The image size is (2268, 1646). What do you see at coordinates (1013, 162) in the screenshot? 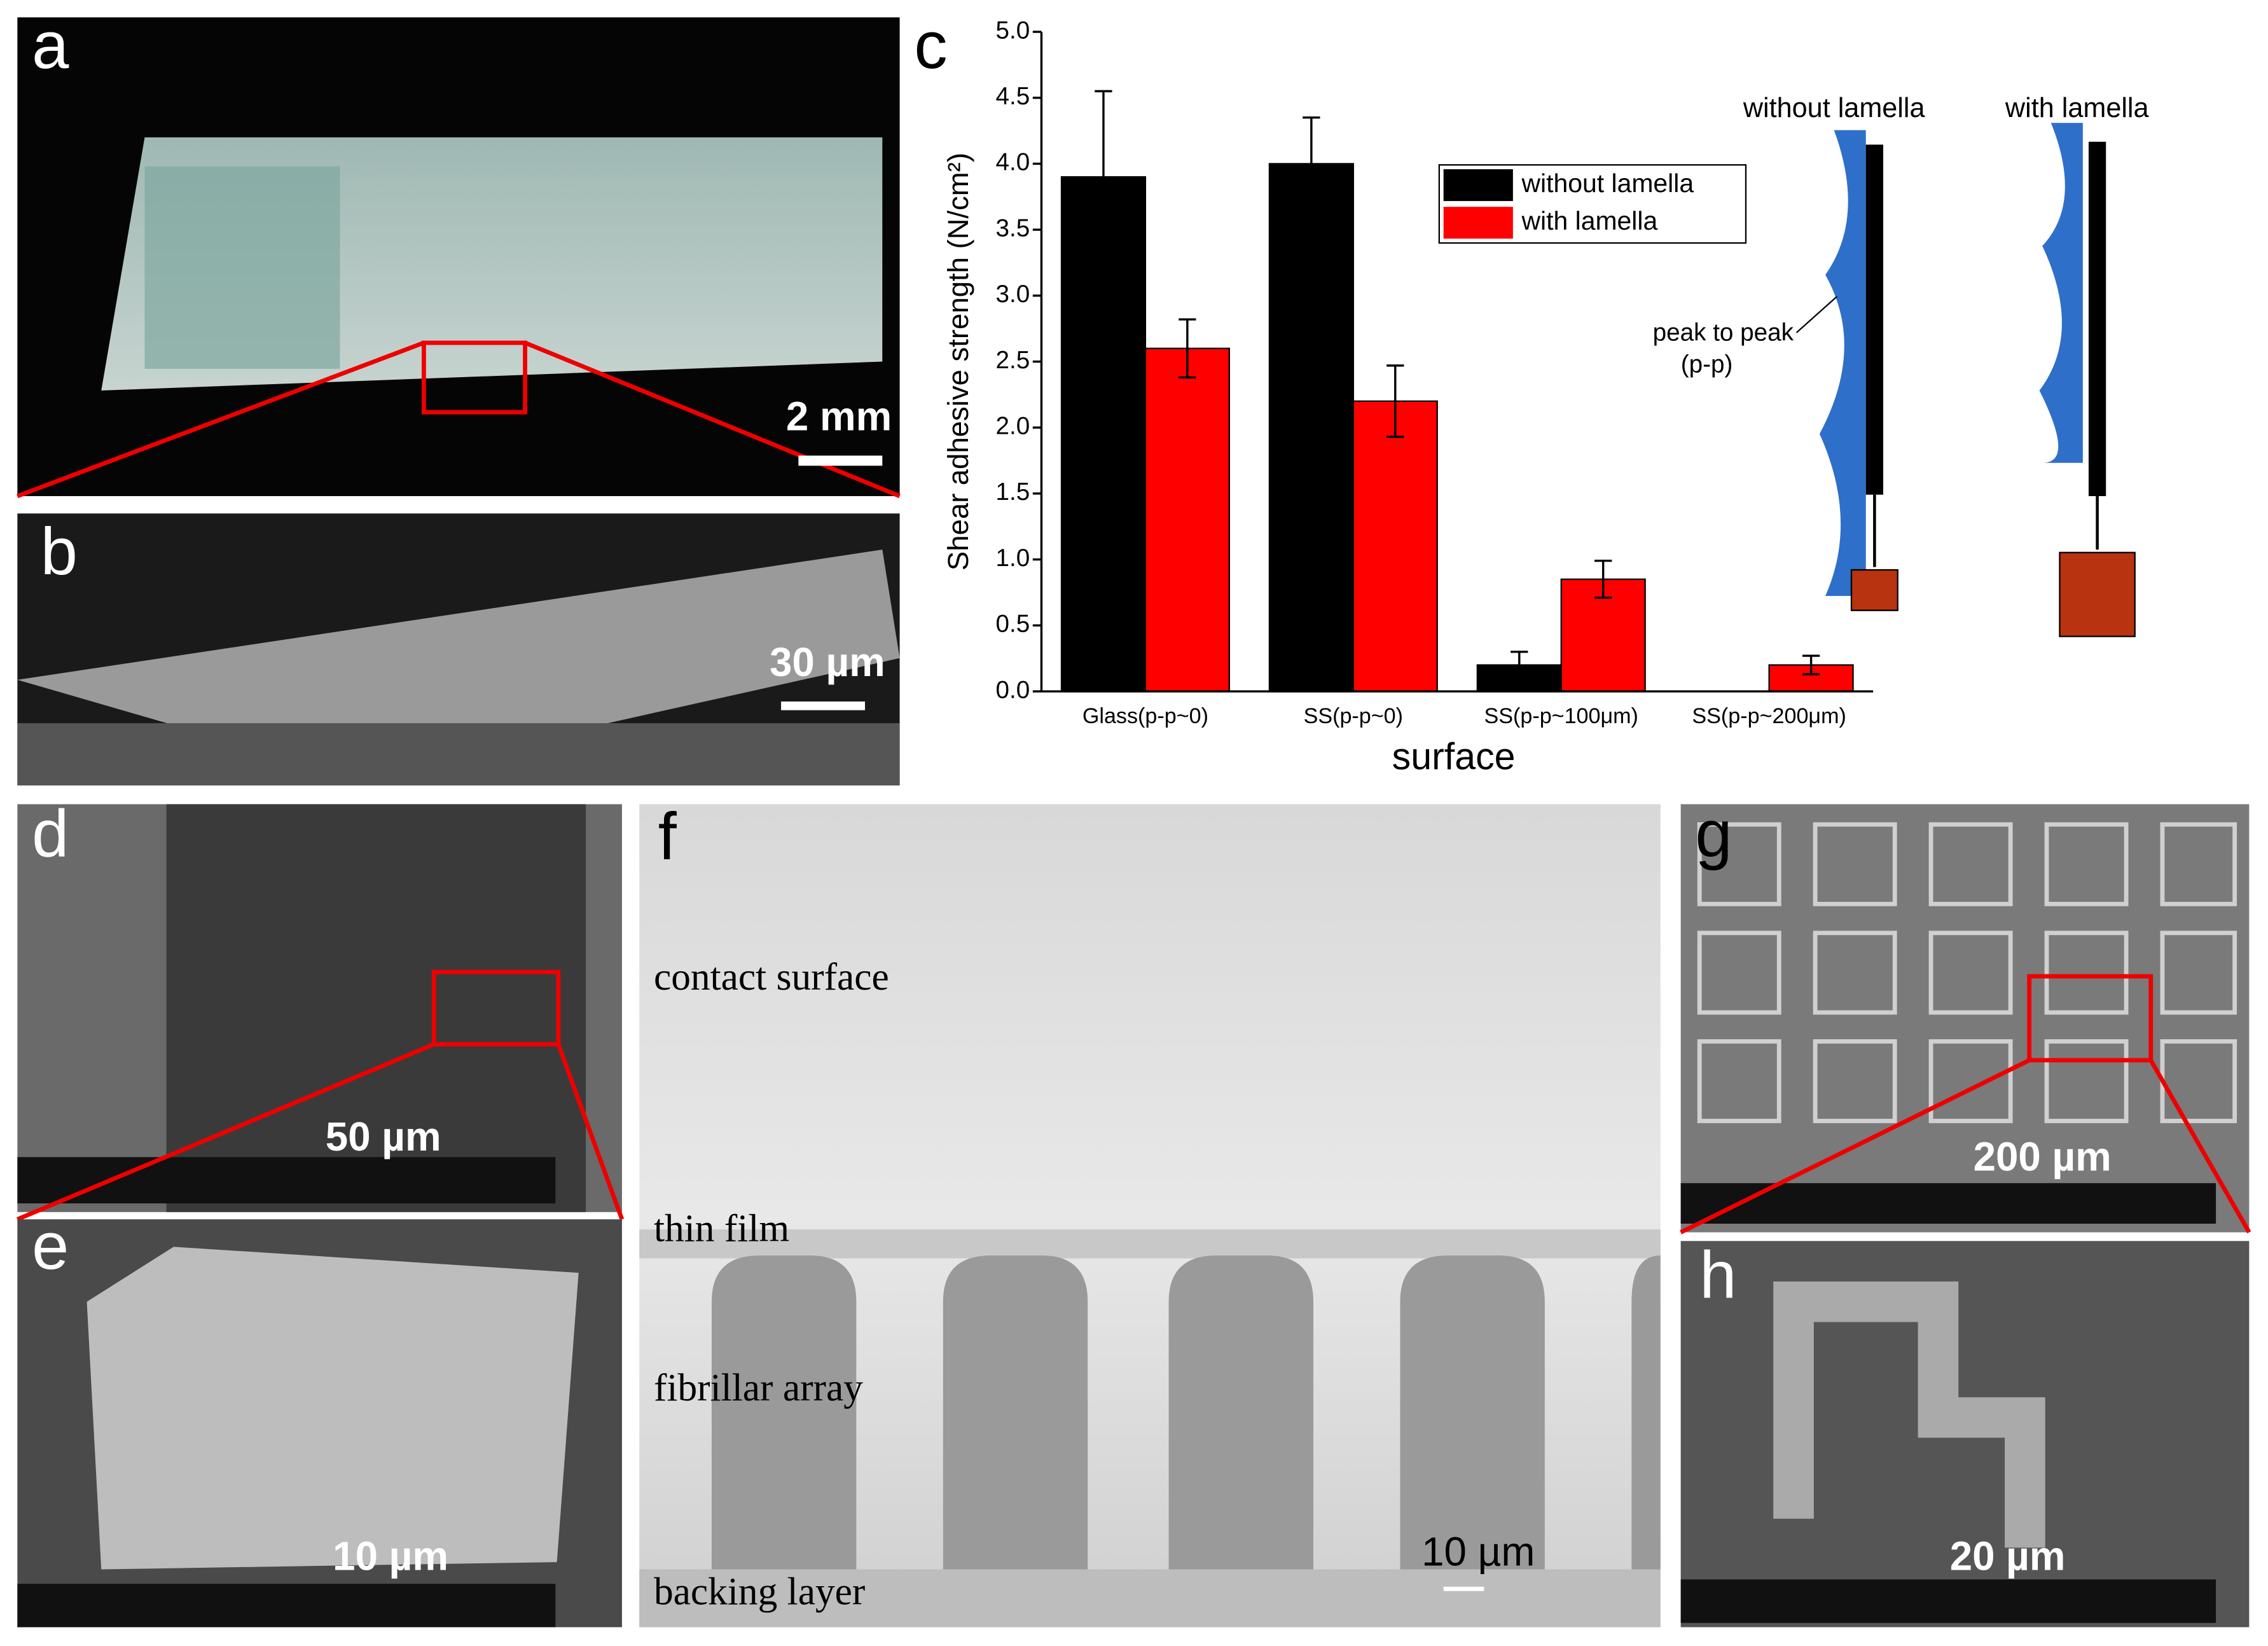
I see `y-tick-label: 4.0` at bounding box center [1013, 162].